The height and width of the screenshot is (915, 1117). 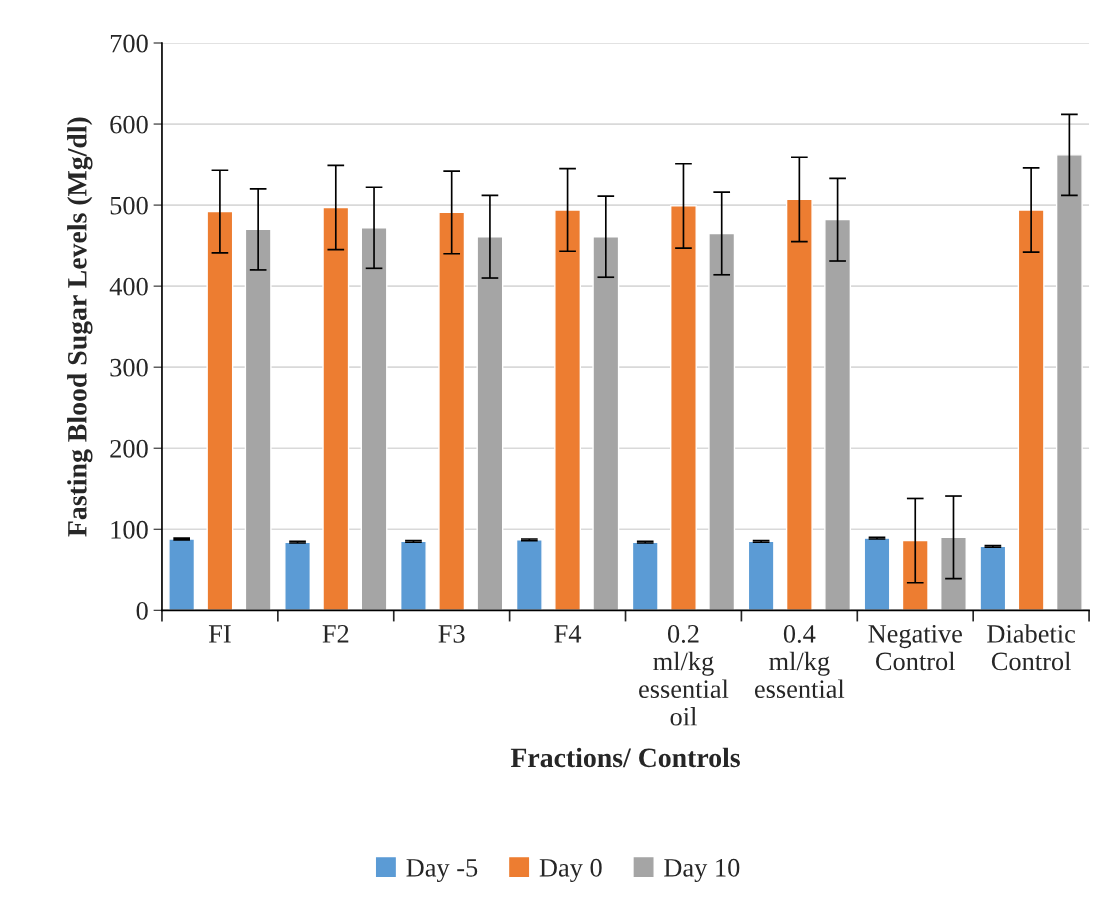 What do you see at coordinates (129, 43) in the screenshot?
I see `y-tick-label: 700` at bounding box center [129, 43].